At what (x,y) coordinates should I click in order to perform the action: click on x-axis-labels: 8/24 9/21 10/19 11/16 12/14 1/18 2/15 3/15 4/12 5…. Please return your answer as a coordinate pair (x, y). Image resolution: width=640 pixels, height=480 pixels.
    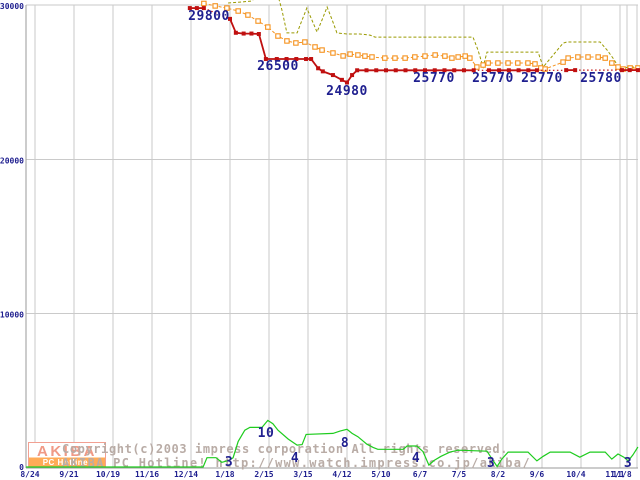
    Looking at the image, I should click on (325, 474).